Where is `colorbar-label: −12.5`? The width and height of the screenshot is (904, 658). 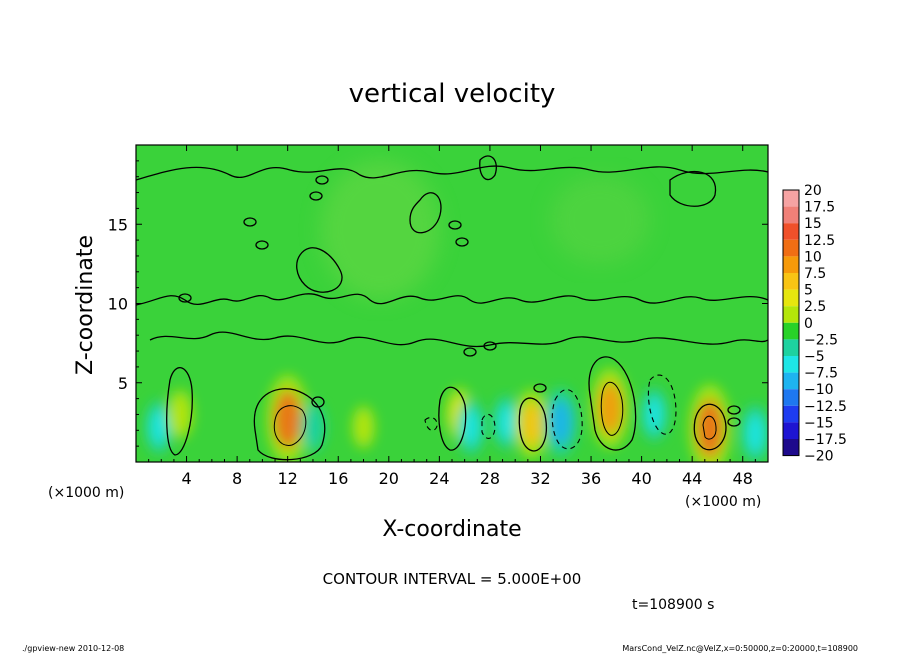
colorbar-label: −12.5 is located at coordinates (825, 407).